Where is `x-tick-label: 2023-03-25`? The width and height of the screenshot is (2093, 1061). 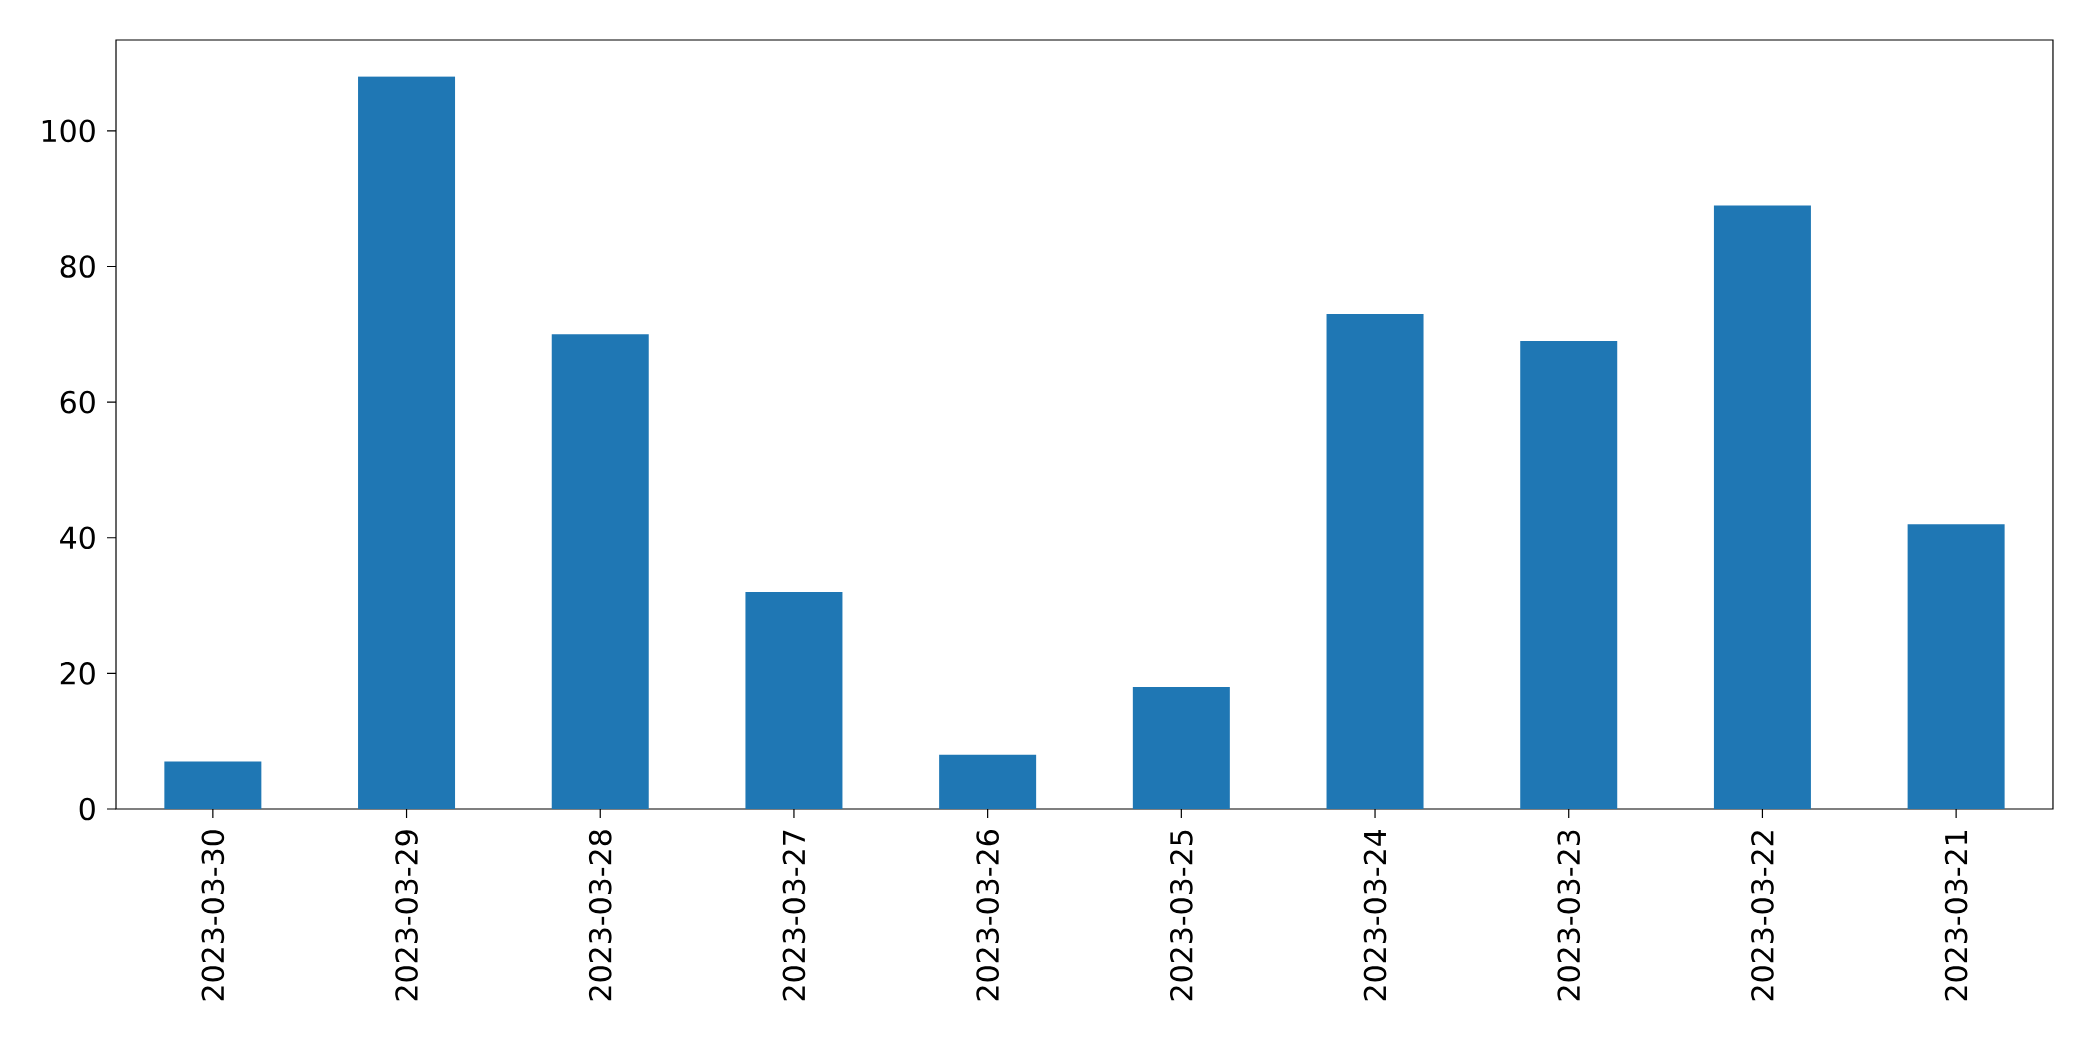 x-tick-label: 2023-03-25 is located at coordinates (1181, 915).